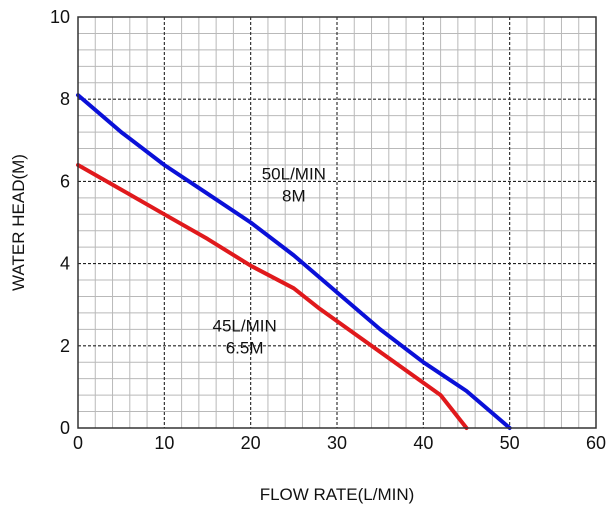 The width and height of the screenshot is (607, 505). I want to click on y-axis-label: WATER HEAD(M), so click(18, 222).